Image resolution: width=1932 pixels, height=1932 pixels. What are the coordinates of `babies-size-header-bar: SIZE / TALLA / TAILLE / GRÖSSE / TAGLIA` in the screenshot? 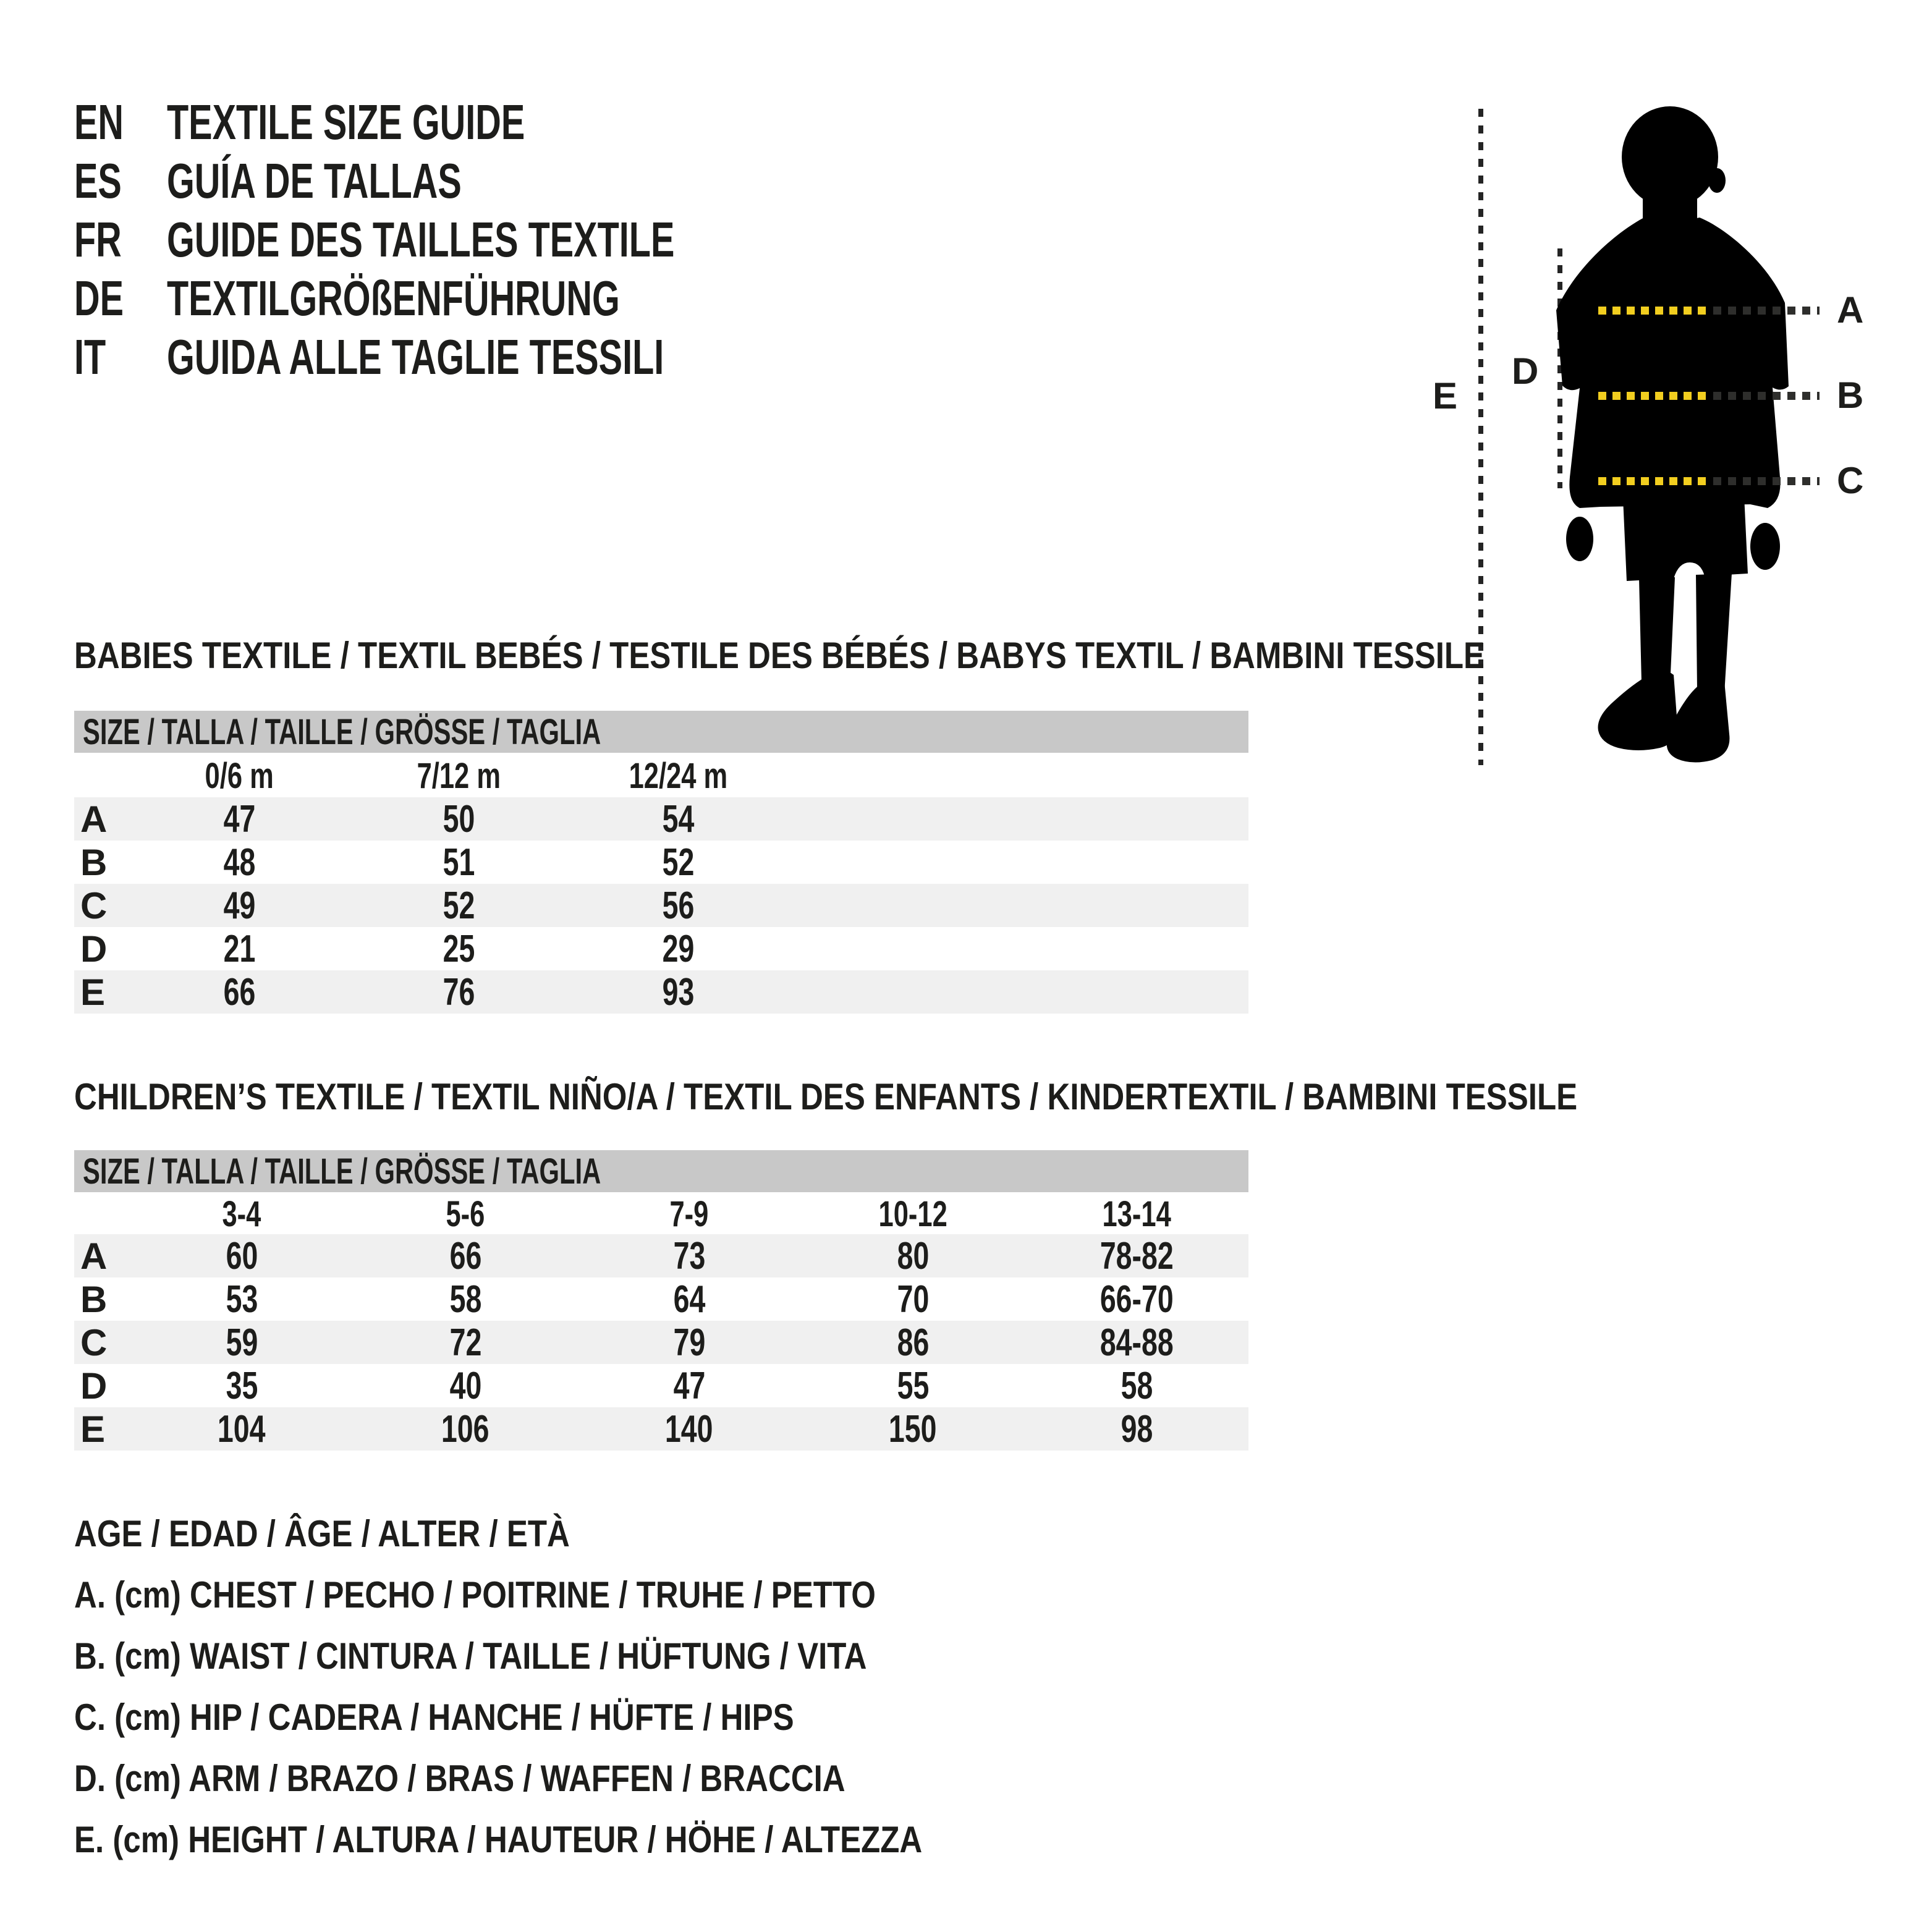 It's located at (661, 732).